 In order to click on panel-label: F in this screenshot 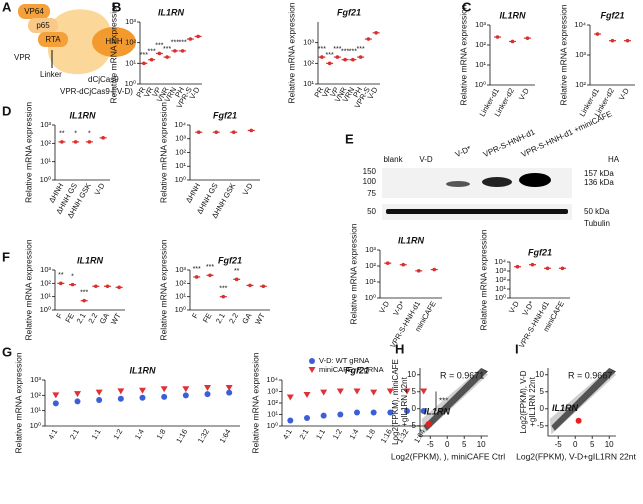, I will do `click(6, 256)`.